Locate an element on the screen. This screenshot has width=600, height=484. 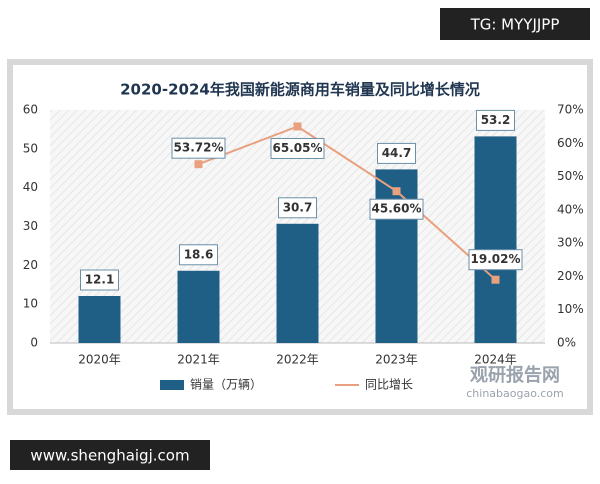
y2-tick-label: 20% is located at coordinates (570, 276).